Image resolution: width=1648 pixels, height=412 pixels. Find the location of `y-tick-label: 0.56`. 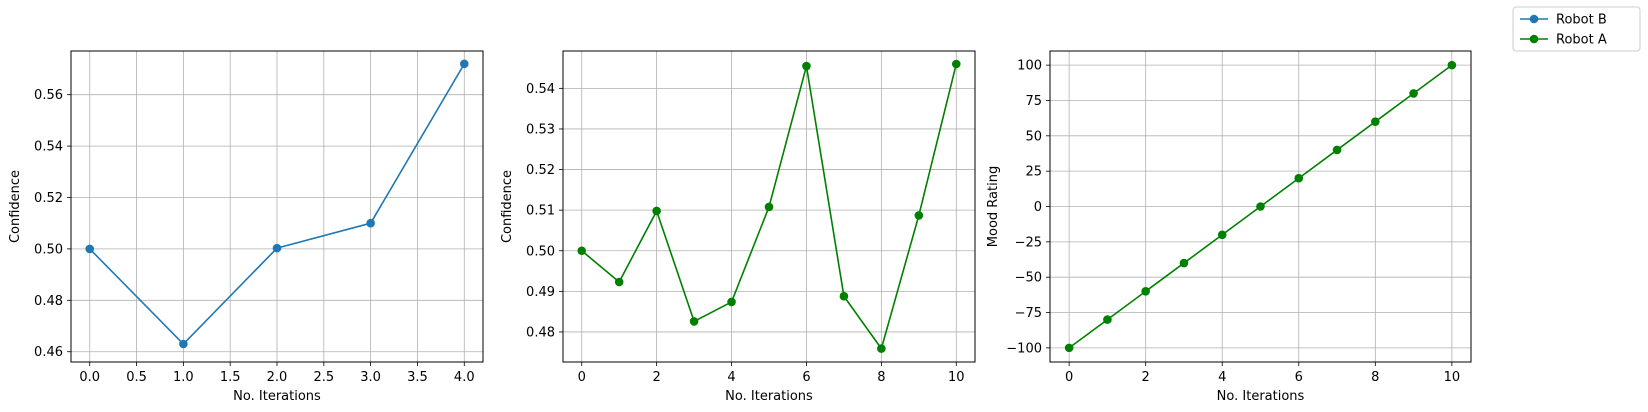

y-tick-label: 0.56 is located at coordinates (48, 95).